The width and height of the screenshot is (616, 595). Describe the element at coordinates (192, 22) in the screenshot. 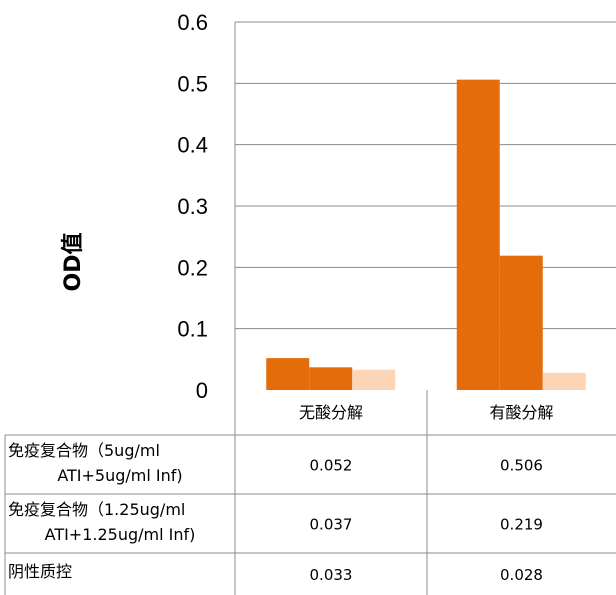

I see `y-tick-label: 0.6` at that location.